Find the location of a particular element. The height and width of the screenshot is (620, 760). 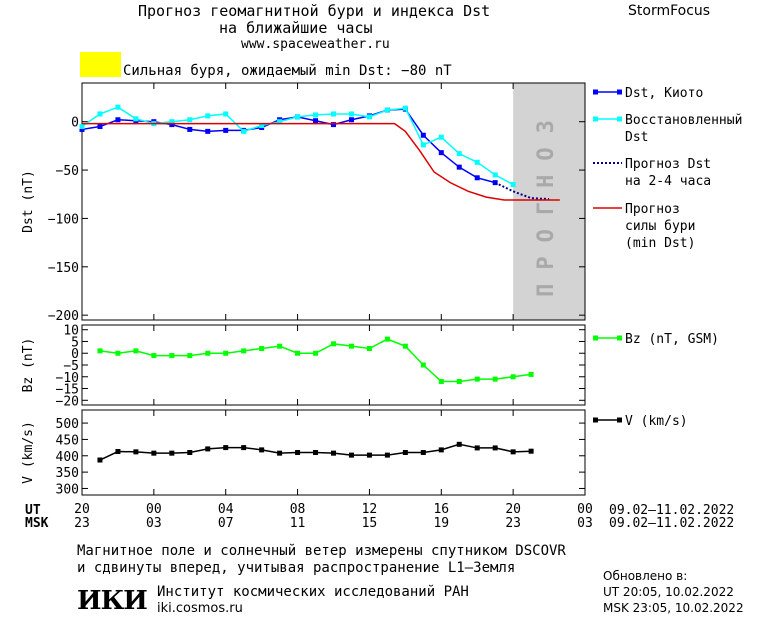

x-tick-label-msk: 07 is located at coordinates (226, 523).